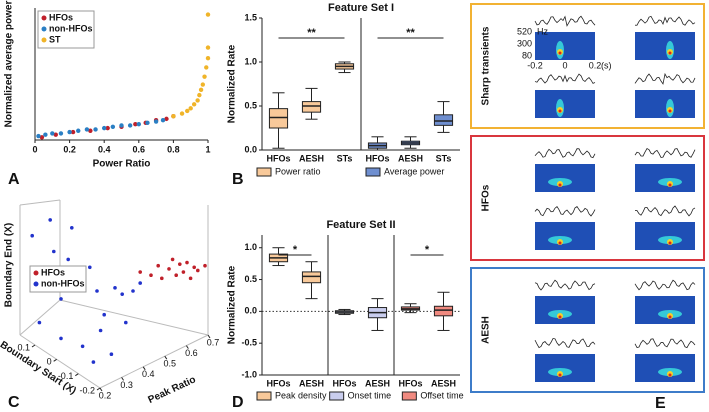  What do you see at coordinates (250, 247) in the screenshot?
I see `y-tick-label: 1.0` at bounding box center [250, 247].